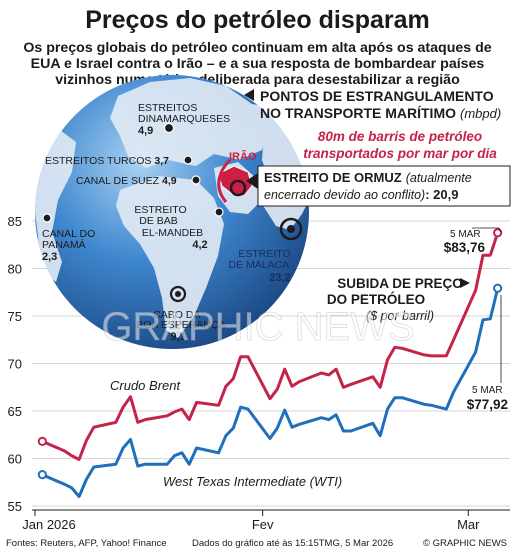 The width and height of the screenshot is (515, 553). Describe the element at coordinates (42, 475) in the screenshot. I see `series-1-start-point` at that location.